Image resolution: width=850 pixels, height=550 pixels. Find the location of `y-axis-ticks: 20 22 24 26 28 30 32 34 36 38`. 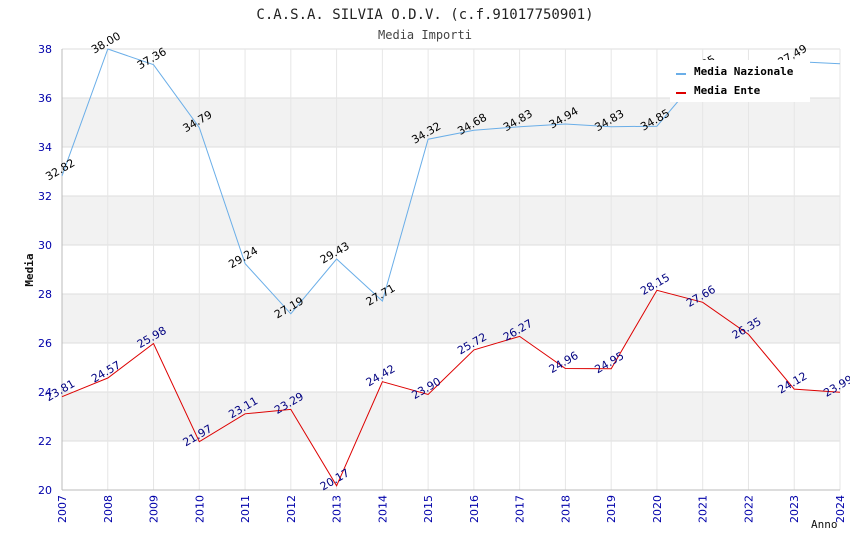

y-axis-ticks: 20 22 24 26 28 30 32 34 36 38 is located at coordinates (45, 270).